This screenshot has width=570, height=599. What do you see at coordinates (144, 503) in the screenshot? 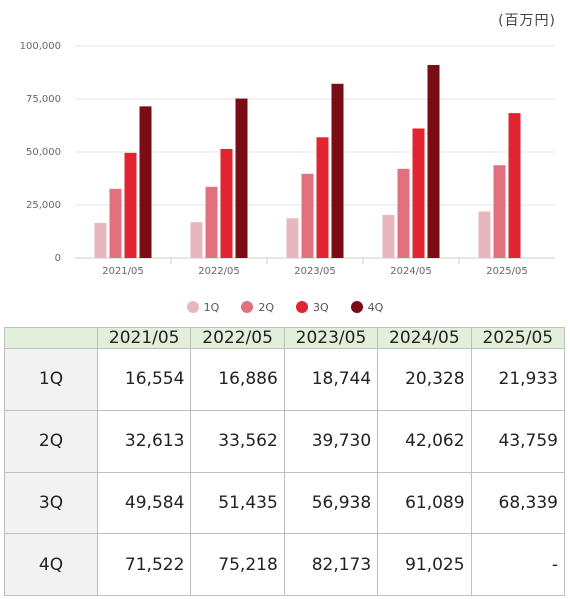
I see `table-cell: 49,584` at bounding box center [144, 503].